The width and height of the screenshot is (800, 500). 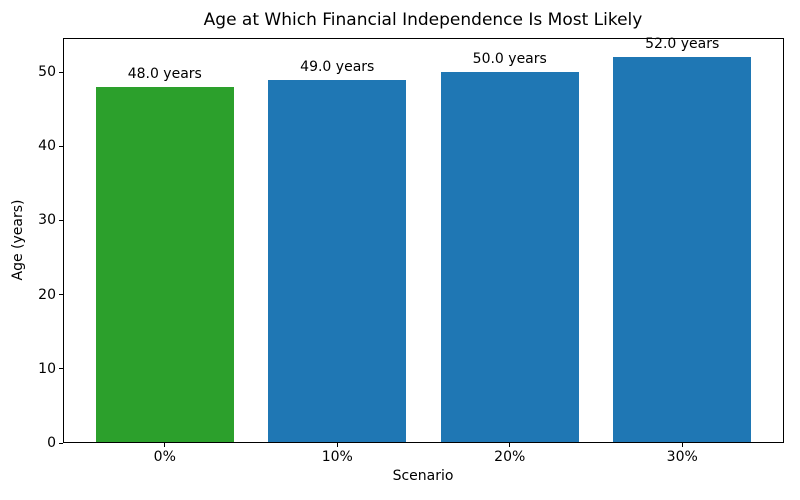 I want to click on x-tick-label: 30%, so click(x=682, y=457).